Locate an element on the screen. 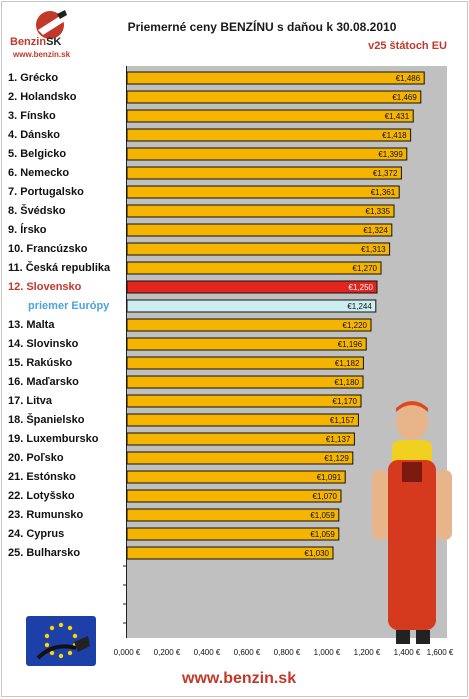  bar-value-label: €1,182 is located at coordinates (347, 363).